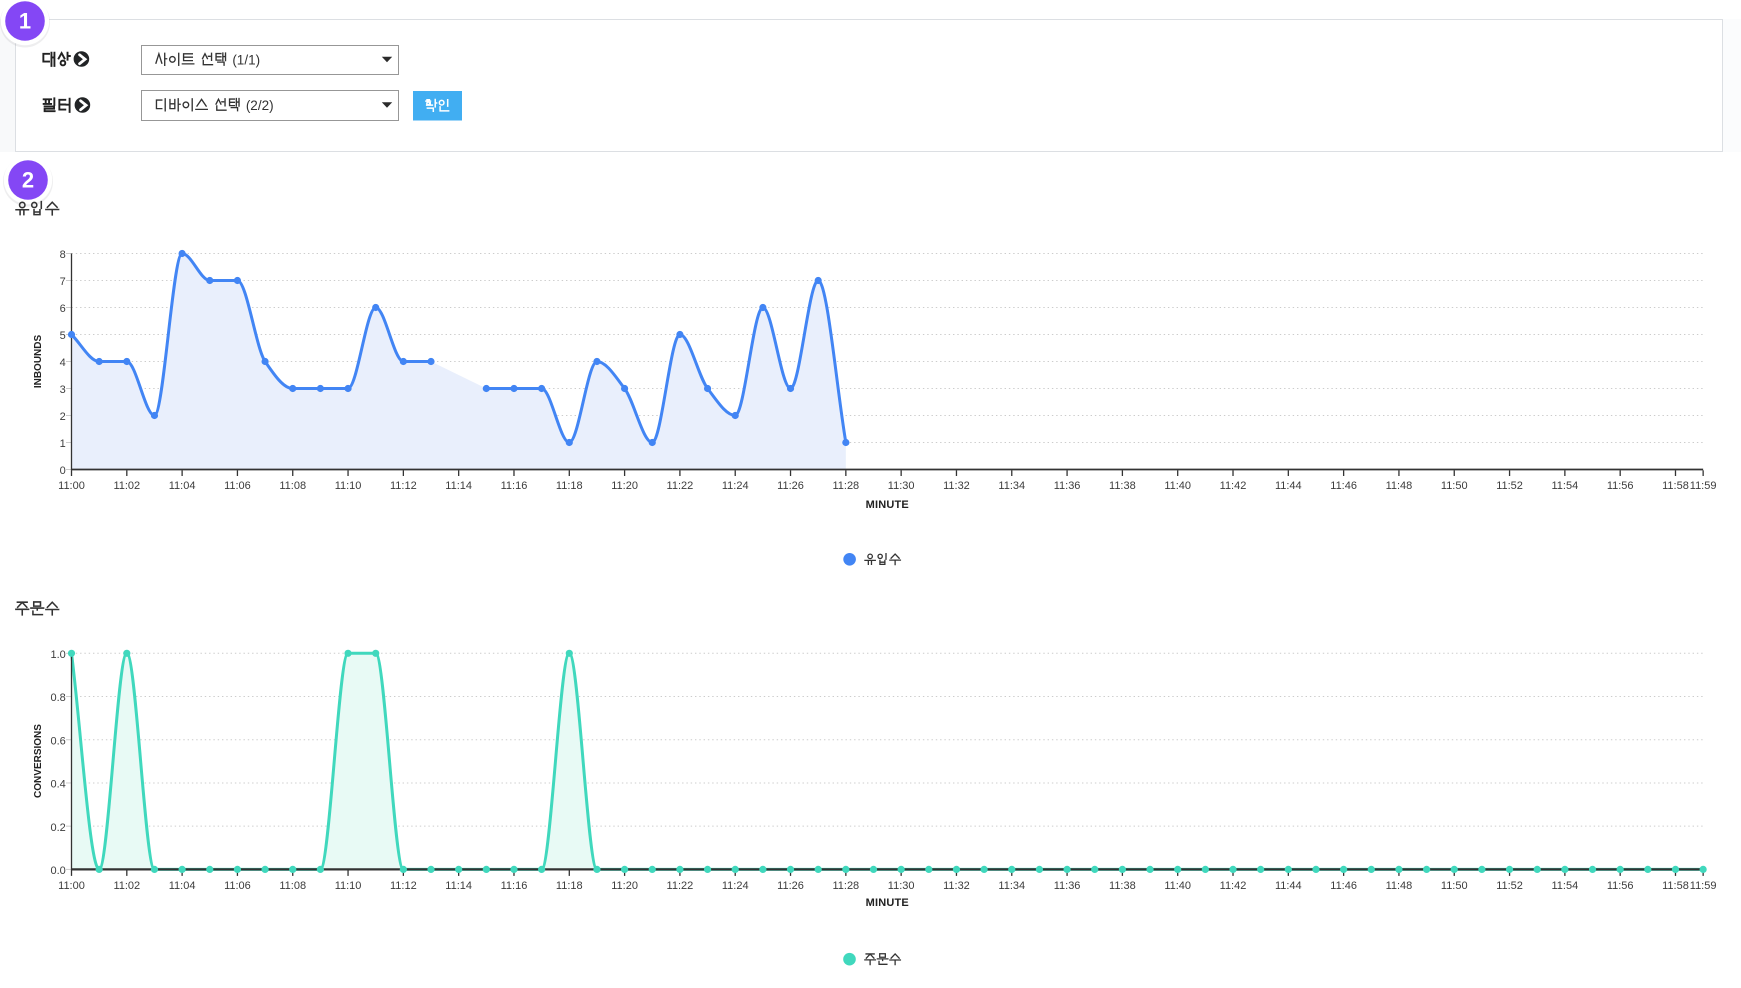 The width and height of the screenshot is (1741, 988). What do you see at coordinates (245, 59) in the screenshot?
I see `svg-text: (1/1)` at bounding box center [245, 59].